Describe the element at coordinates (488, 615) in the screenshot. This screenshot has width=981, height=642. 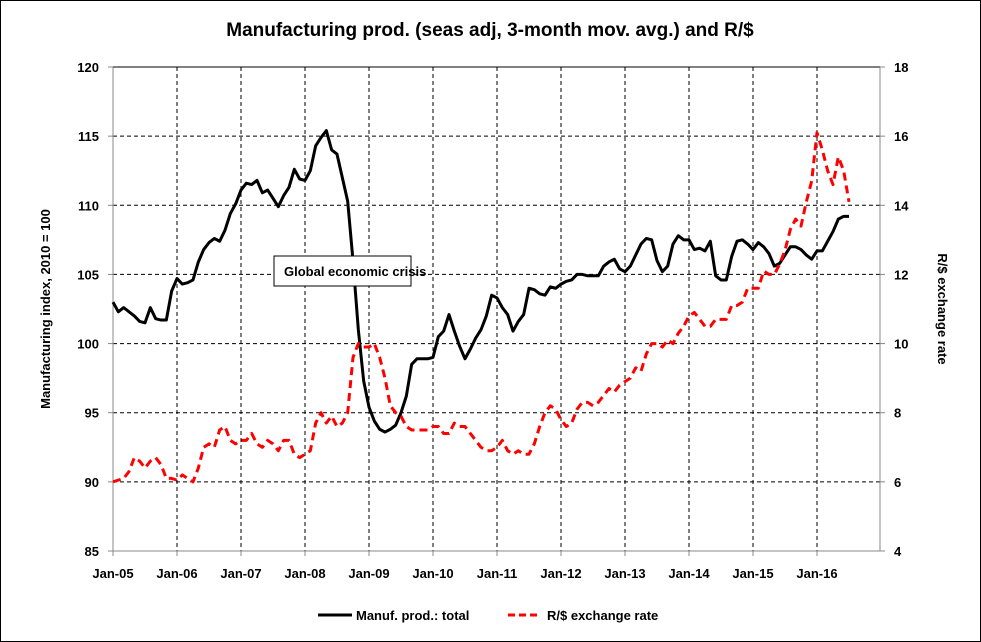
I see `legend: Manuf. prod.: total R/$ exchange rate` at that location.